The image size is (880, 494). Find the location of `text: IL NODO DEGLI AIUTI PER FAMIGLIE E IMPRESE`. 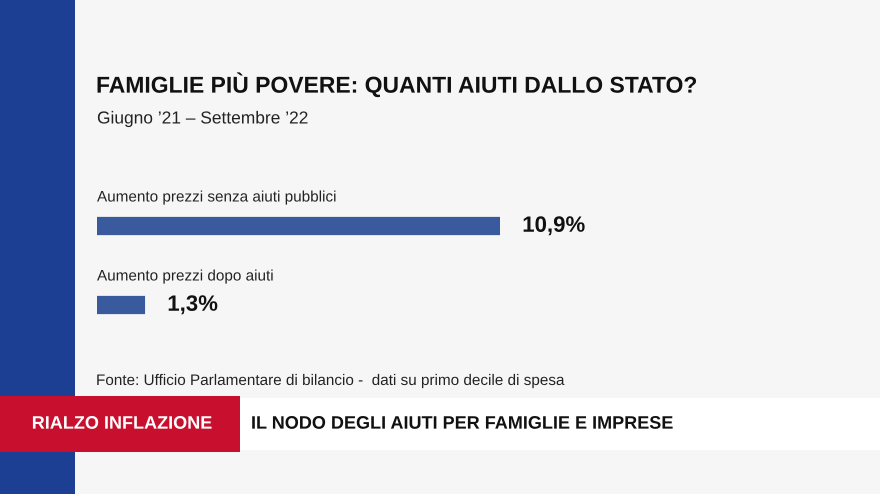

text: IL NODO DEGLI AIUTI PER FAMIGLIE E IMPRESE is located at coordinates (462, 422).